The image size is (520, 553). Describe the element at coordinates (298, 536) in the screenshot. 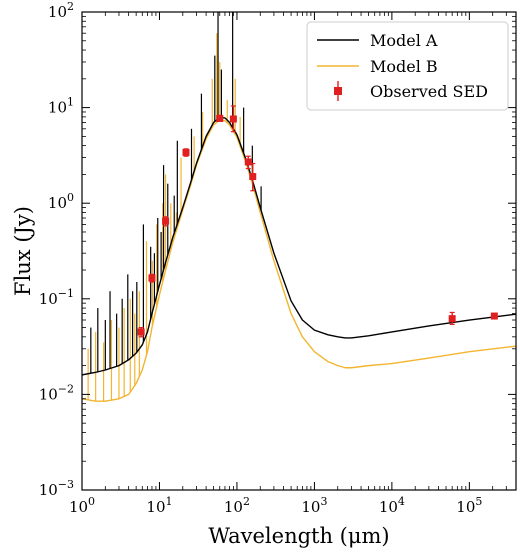

I see `x-axis-title: Wavelength (μm)` at that location.